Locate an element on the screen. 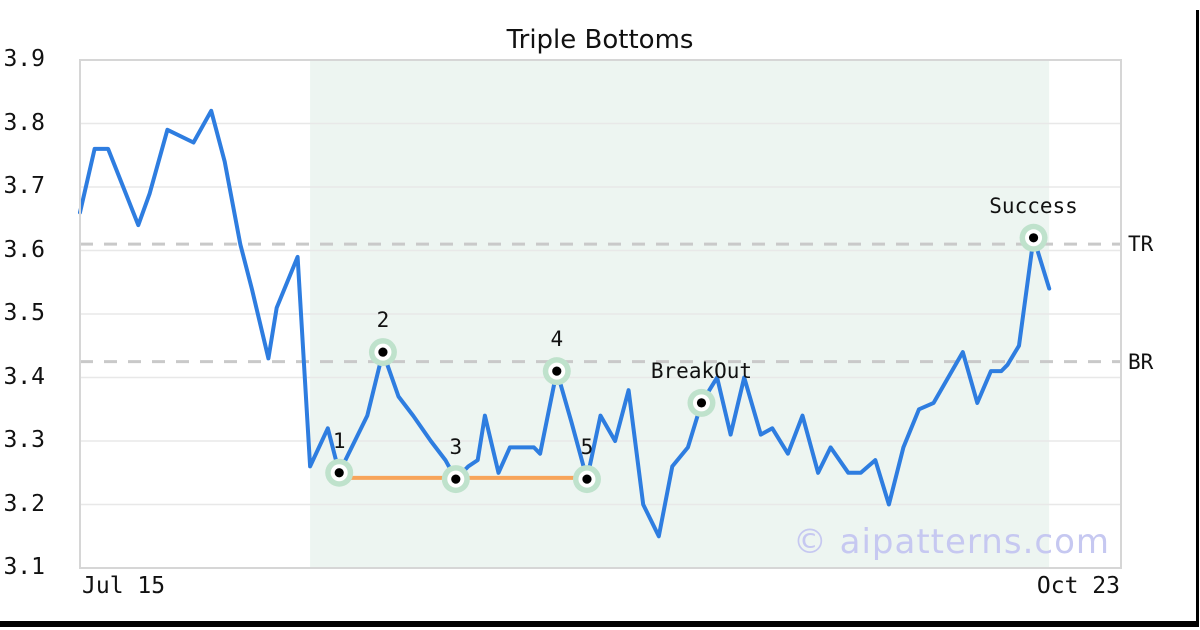 This screenshot has width=1200, height=630. marker-label-3: 3 is located at coordinates (456, 447).